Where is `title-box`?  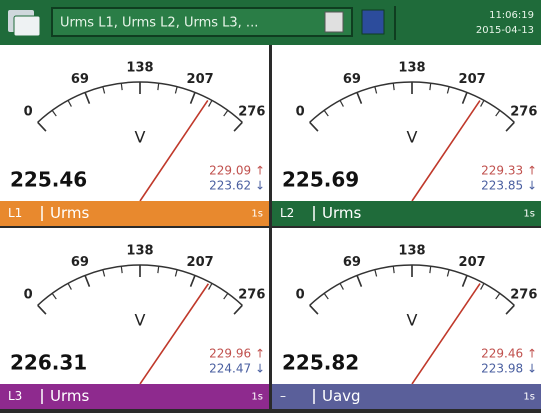
title-box is located at coordinates (202, 22).